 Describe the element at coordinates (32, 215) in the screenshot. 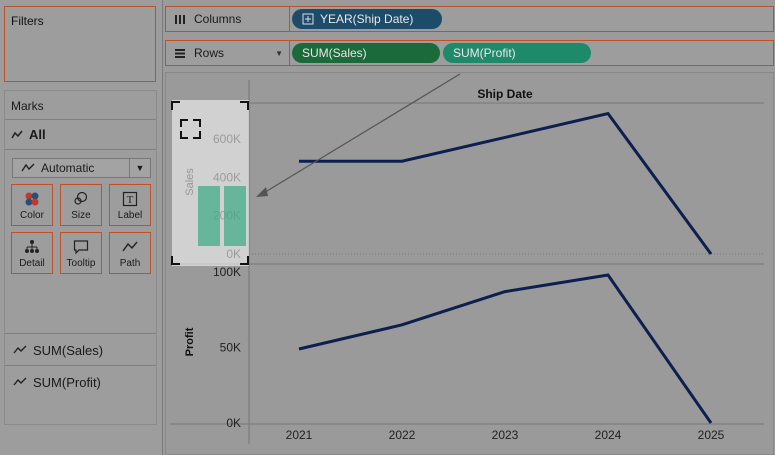

I see `color-label: Color` at that location.